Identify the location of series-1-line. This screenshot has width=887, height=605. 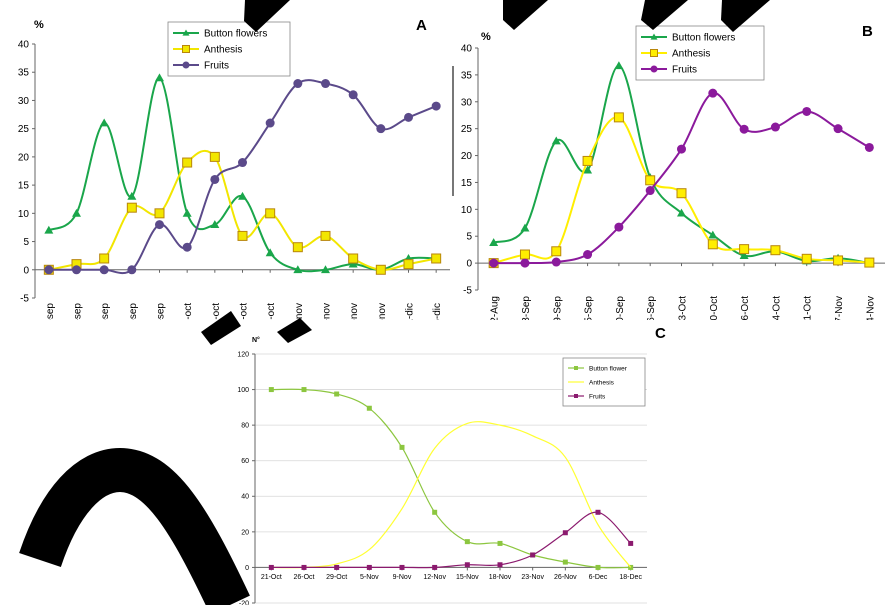
(451, 495).